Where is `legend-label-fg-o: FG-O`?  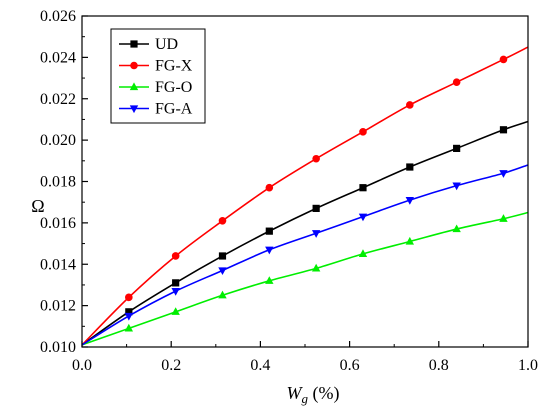
legend-label-fg-o: FG-O is located at coordinates (173, 87).